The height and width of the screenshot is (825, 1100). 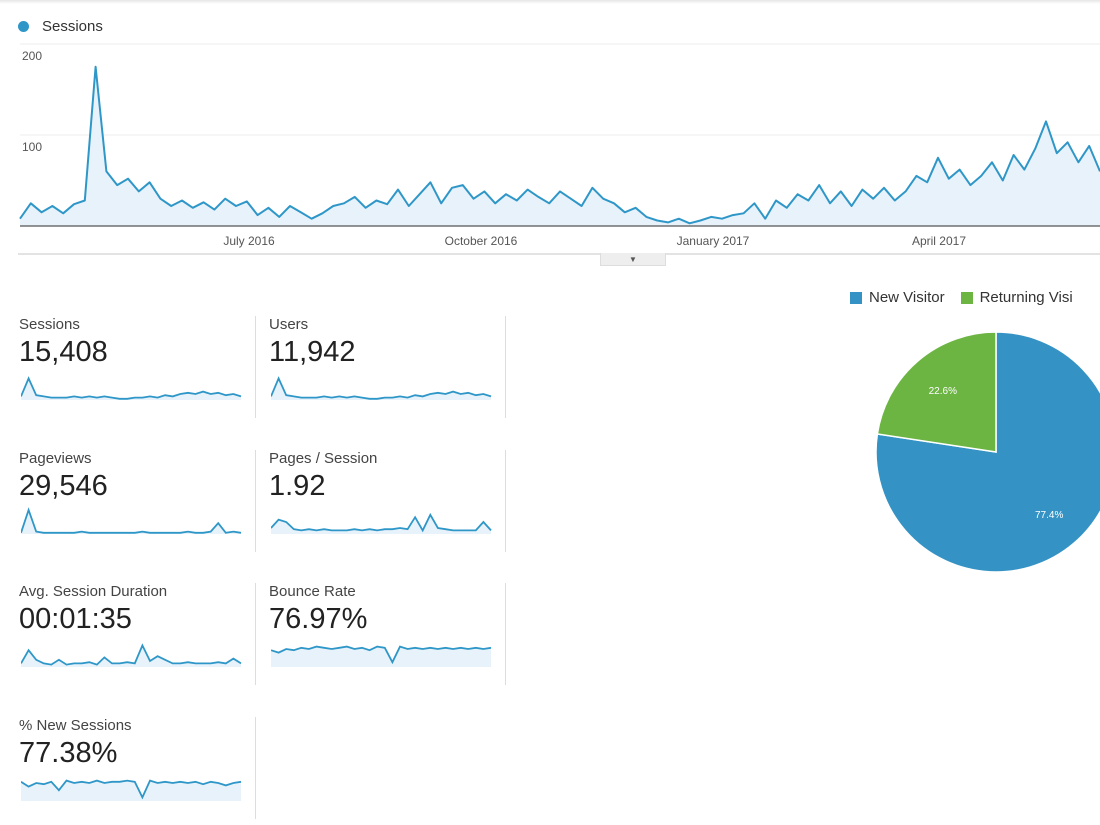 I want to click on metric-value: 11,942, so click(x=312, y=352).